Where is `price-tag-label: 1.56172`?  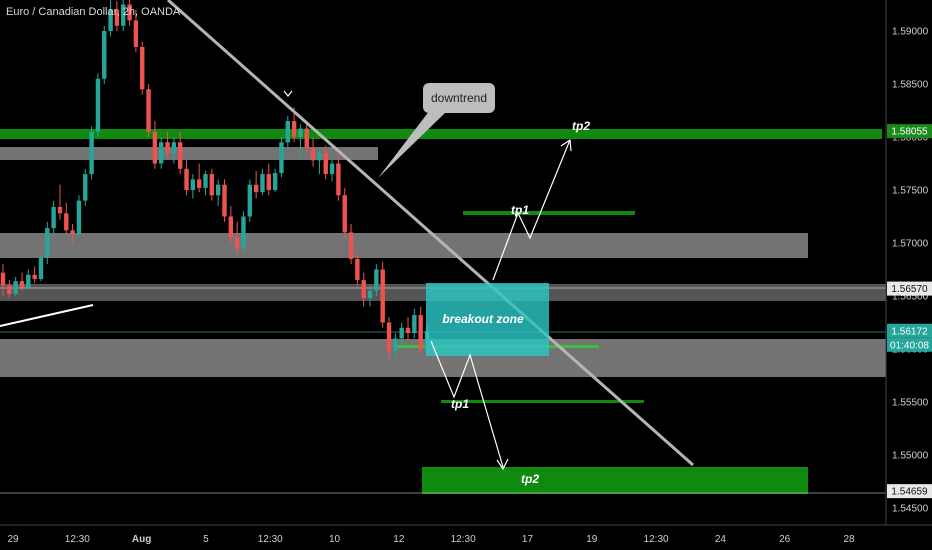
price-tag-label: 1.56172 is located at coordinates (909, 331).